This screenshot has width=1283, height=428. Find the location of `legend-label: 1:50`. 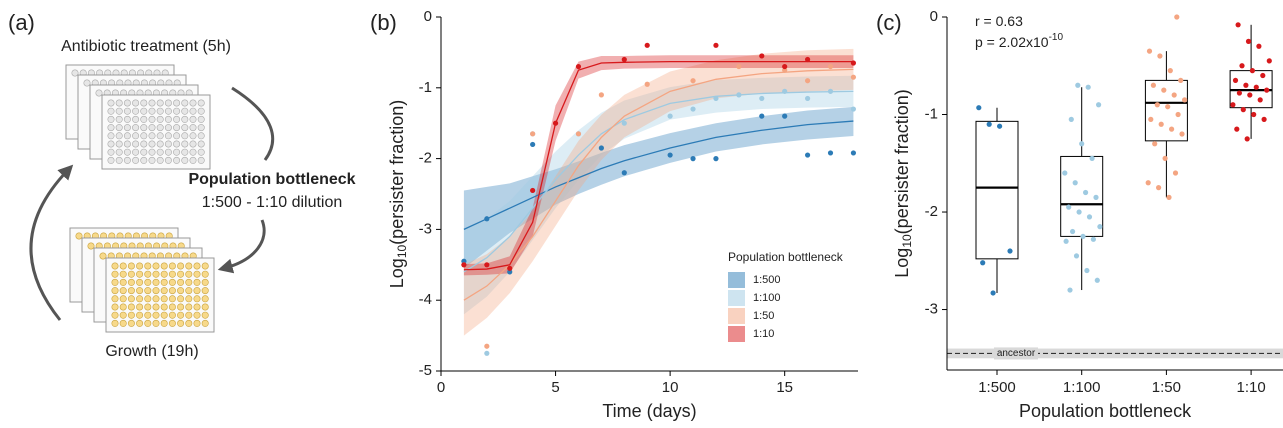

legend-label: 1:50 is located at coordinates (763, 316).